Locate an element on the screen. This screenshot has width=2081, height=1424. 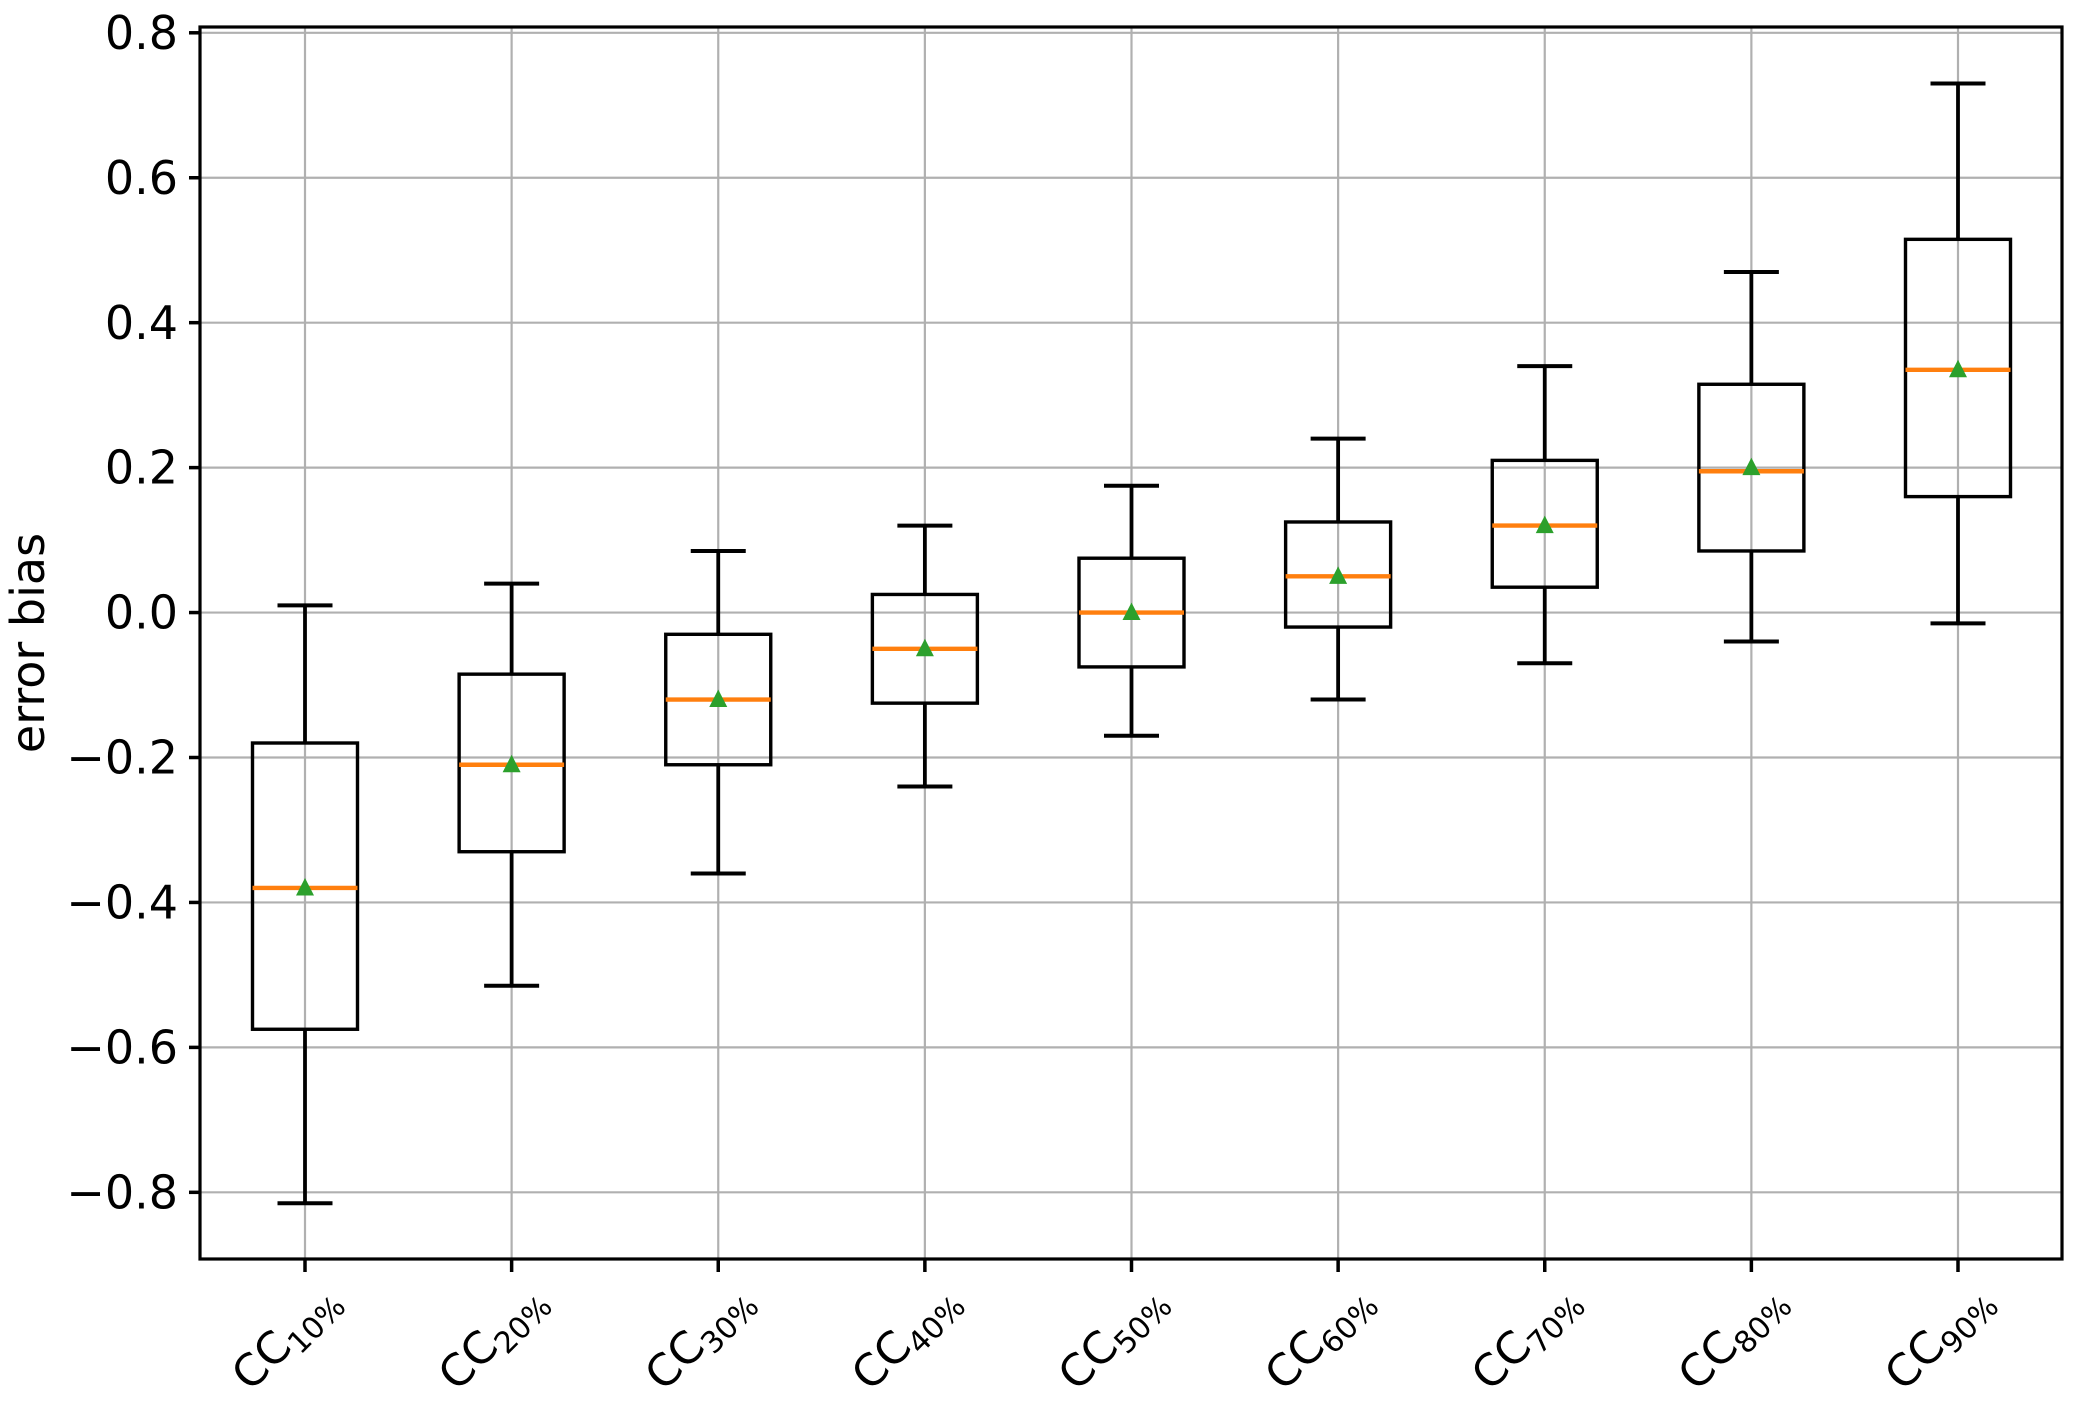
y-tick-label-0.2: 0.2 is located at coordinates (141, 468).